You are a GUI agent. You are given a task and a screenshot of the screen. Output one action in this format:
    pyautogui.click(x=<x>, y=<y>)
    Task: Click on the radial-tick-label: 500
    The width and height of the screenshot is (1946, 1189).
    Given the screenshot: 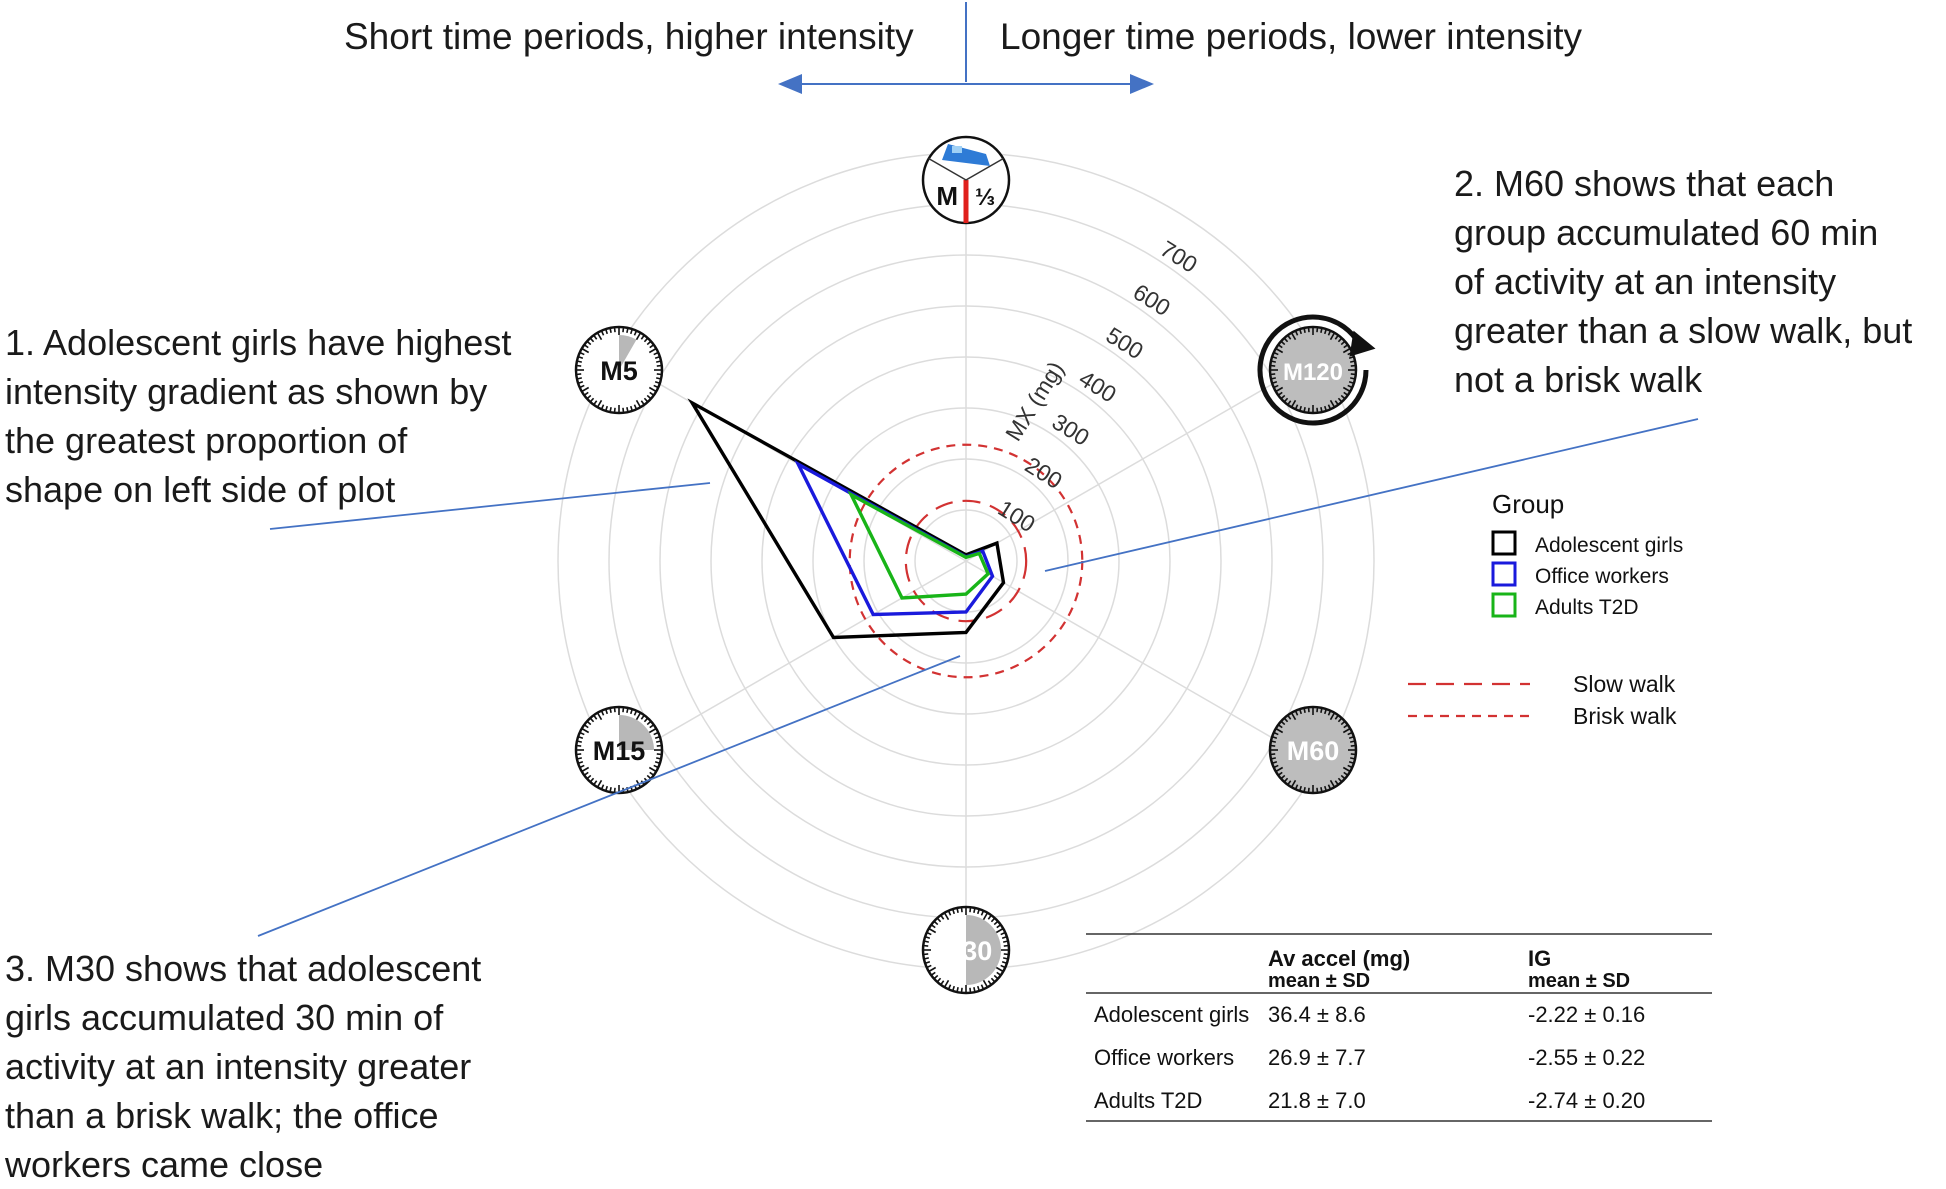 What is the action you would take?
    pyautogui.click(x=1125, y=343)
    